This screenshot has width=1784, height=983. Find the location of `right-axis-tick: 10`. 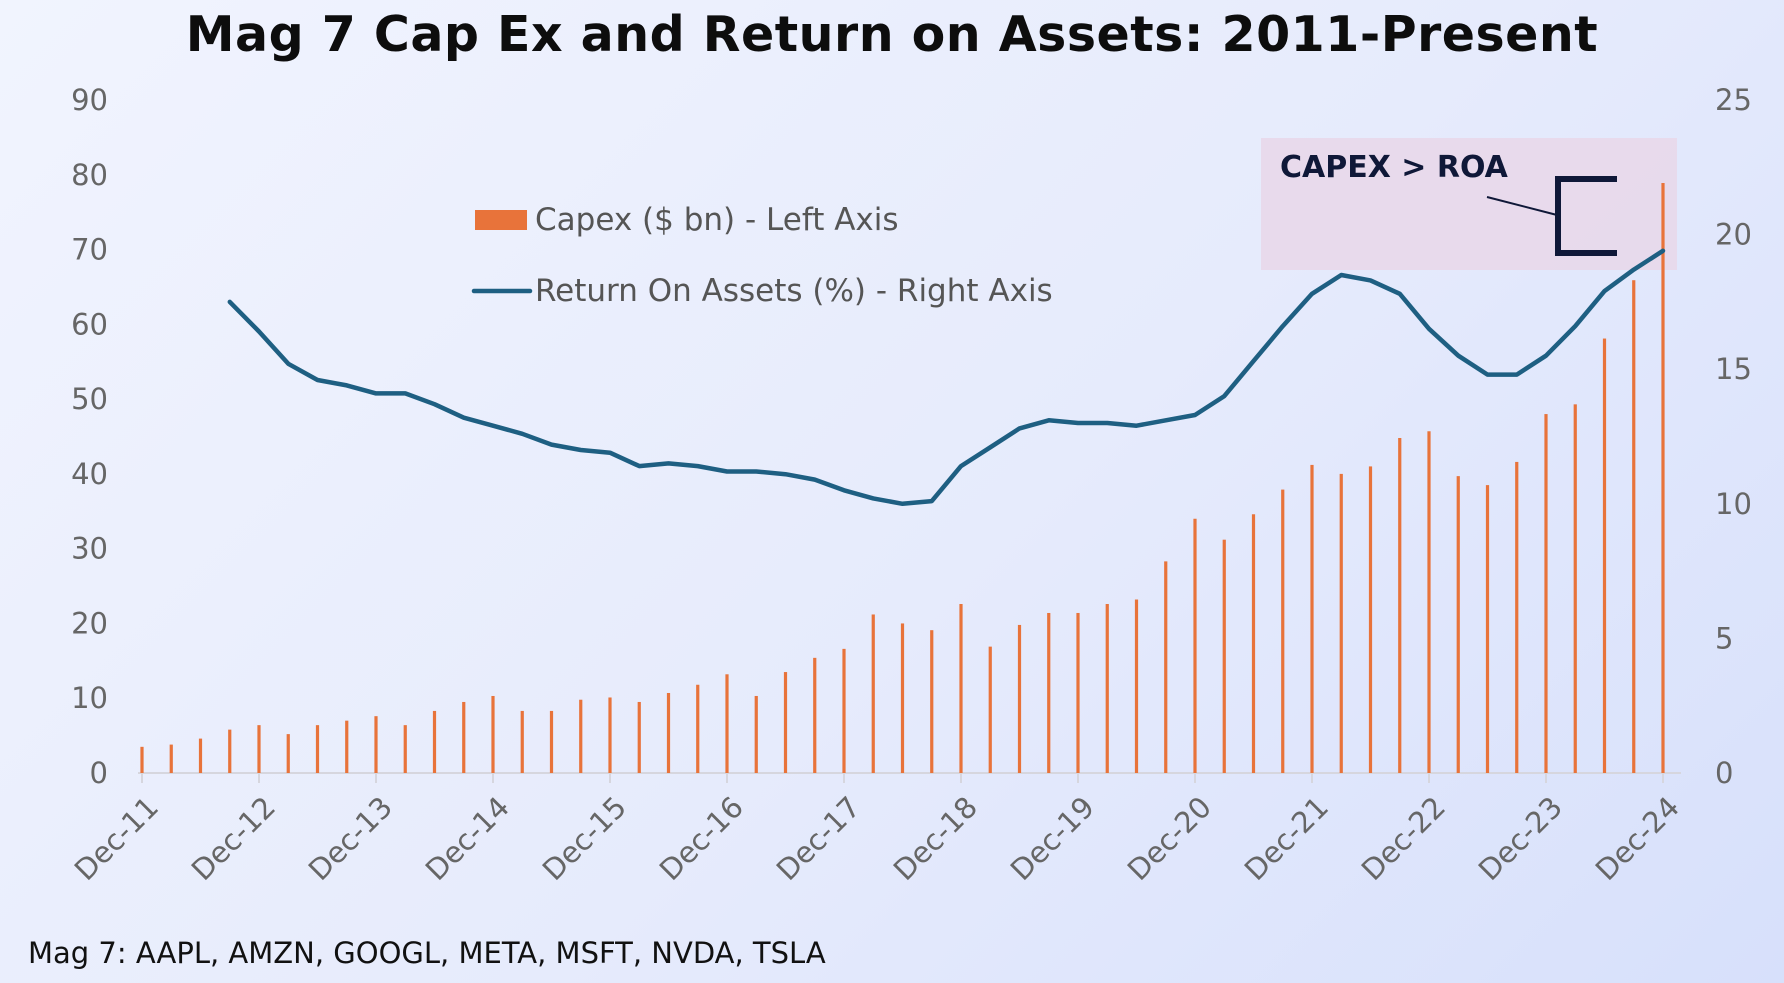

right-axis-tick: 10 is located at coordinates (1733, 504).